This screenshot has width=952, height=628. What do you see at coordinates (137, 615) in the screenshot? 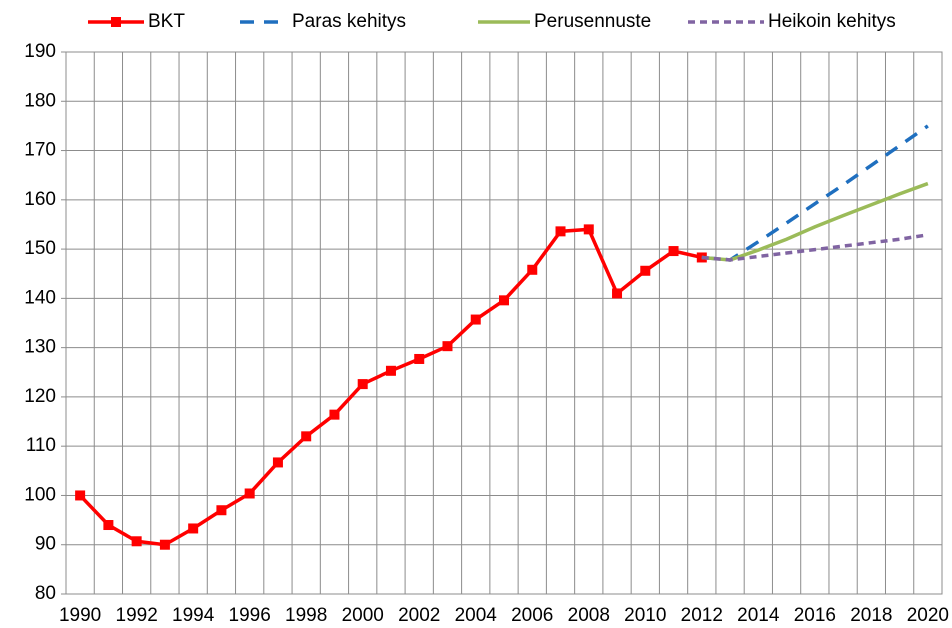
I see `x-tick-label: 1992` at bounding box center [137, 615].